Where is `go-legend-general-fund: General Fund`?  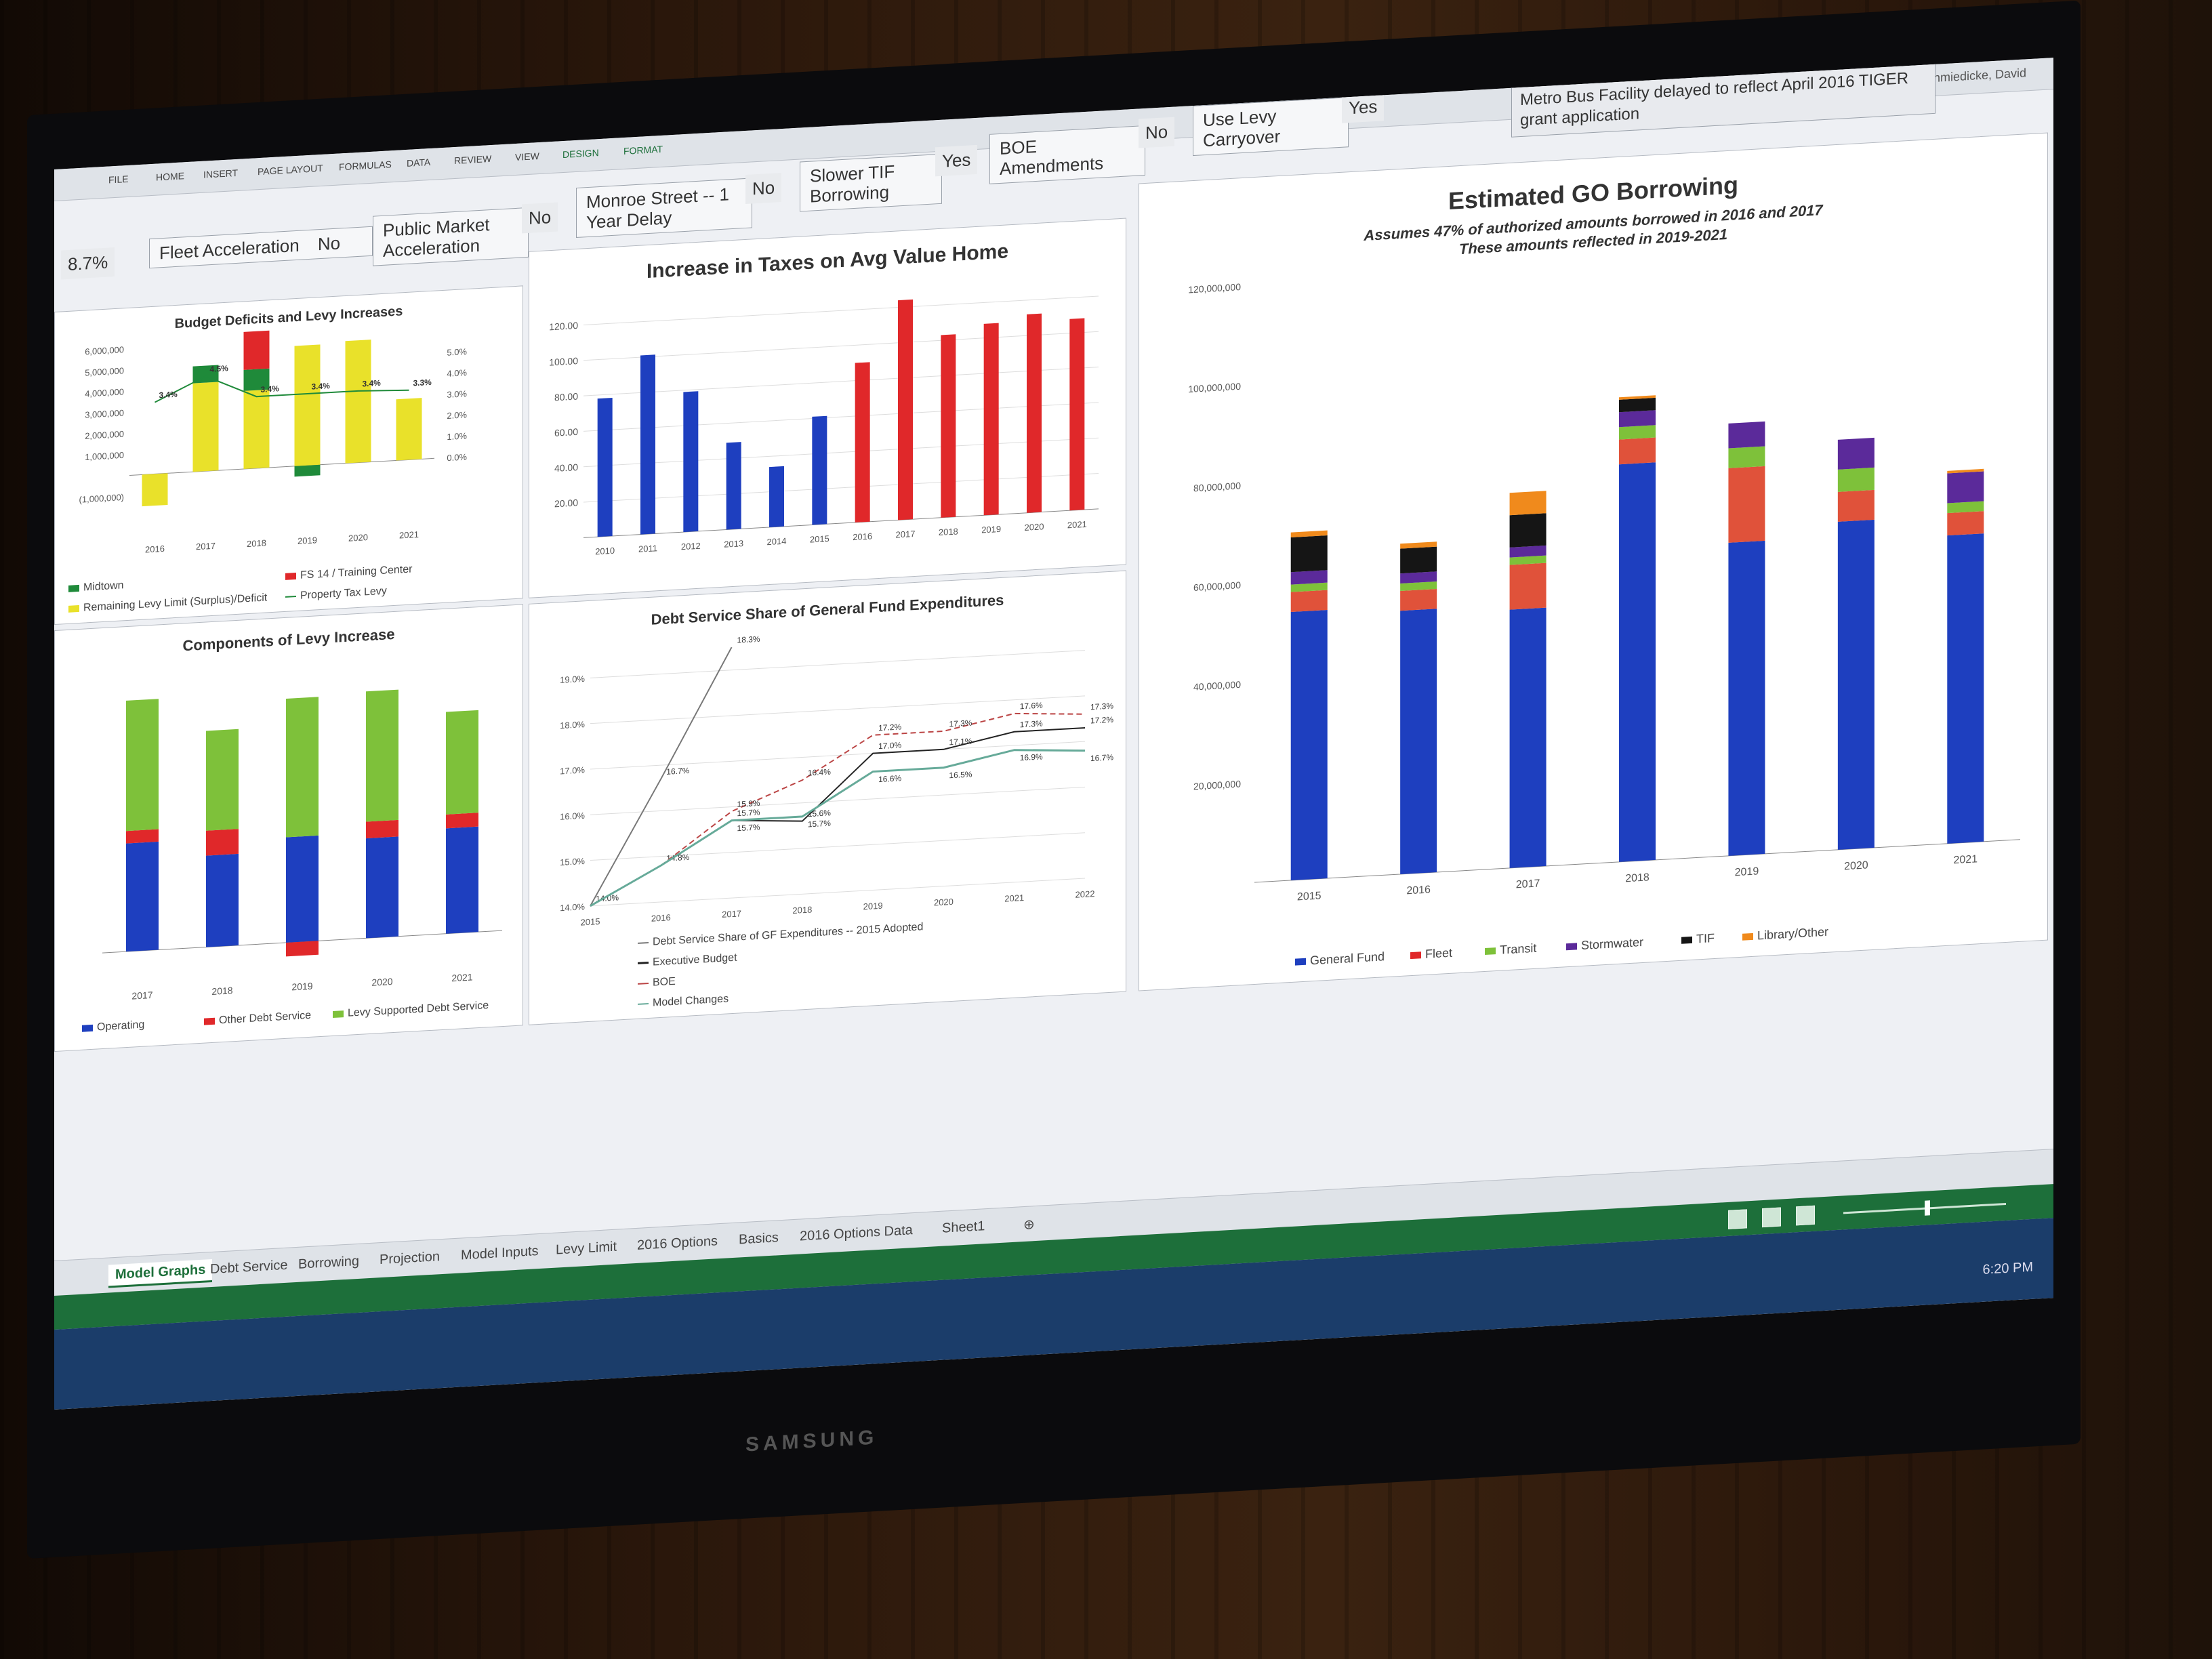
go-legend-general-fund: General Fund is located at coordinates (1340, 959).